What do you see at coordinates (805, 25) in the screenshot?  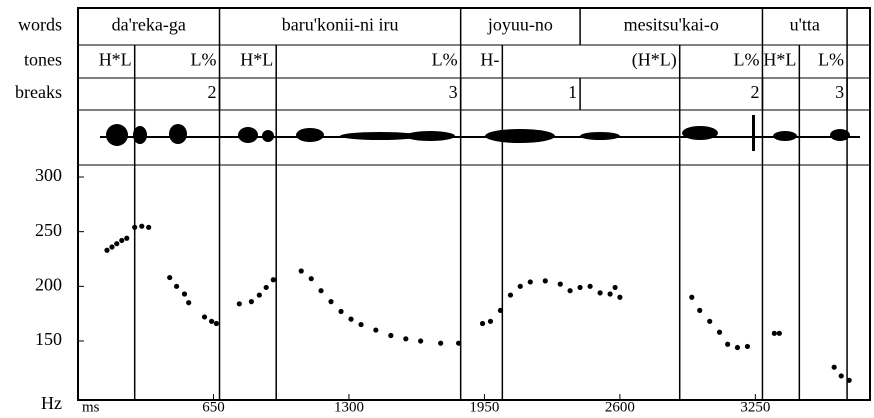 I see `word-label: u'tta` at bounding box center [805, 25].